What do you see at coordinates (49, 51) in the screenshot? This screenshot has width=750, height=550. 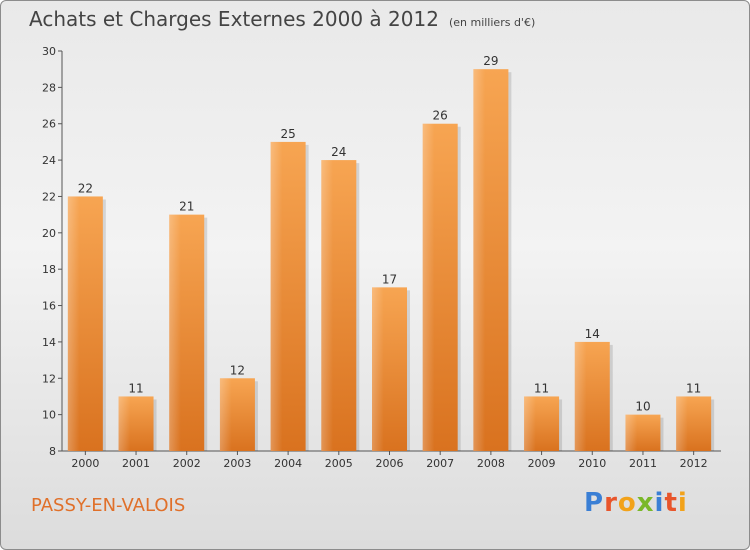 I see `y-tick-label: 30` at bounding box center [49, 51].